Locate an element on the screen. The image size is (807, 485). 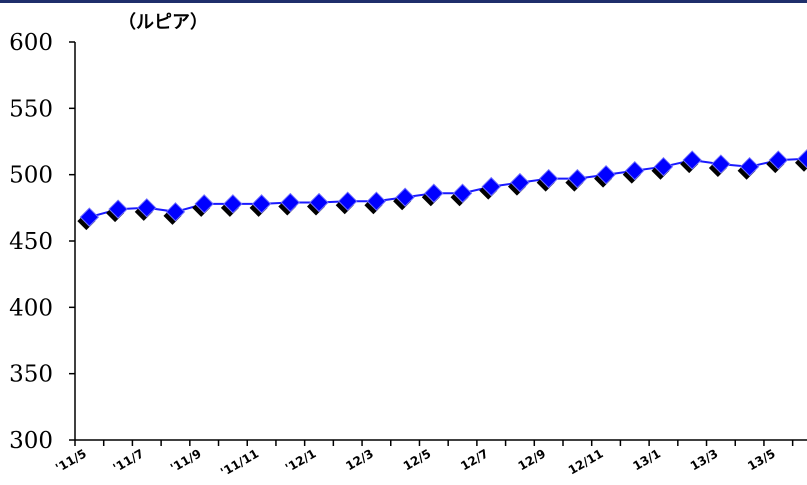
x-tick-label: 13/1 is located at coordinates (646, 459).